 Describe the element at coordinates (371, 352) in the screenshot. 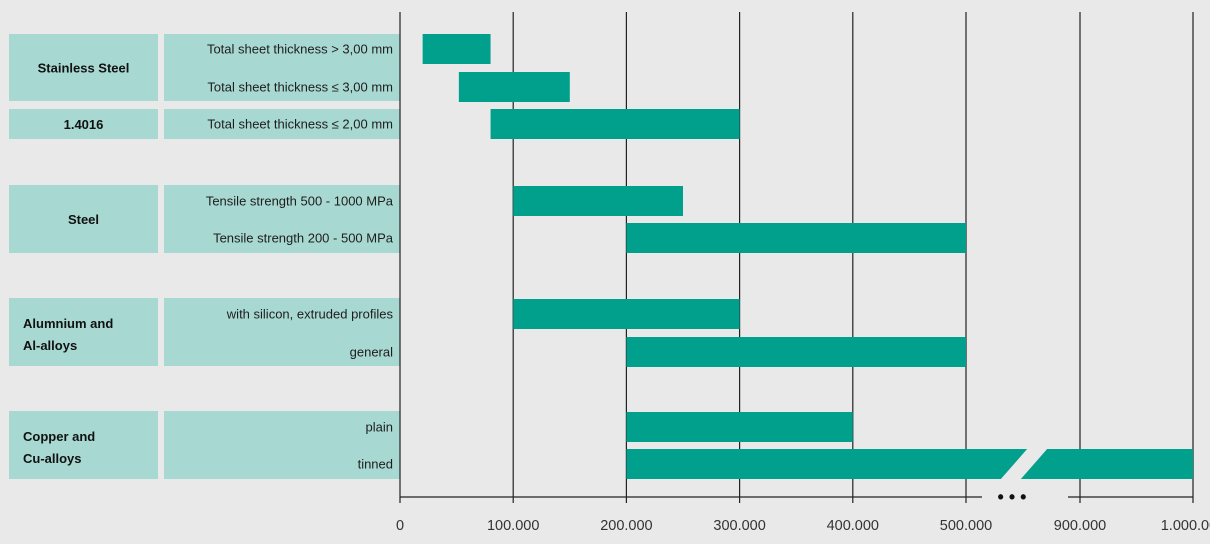

I see `category-label: general` at that location.